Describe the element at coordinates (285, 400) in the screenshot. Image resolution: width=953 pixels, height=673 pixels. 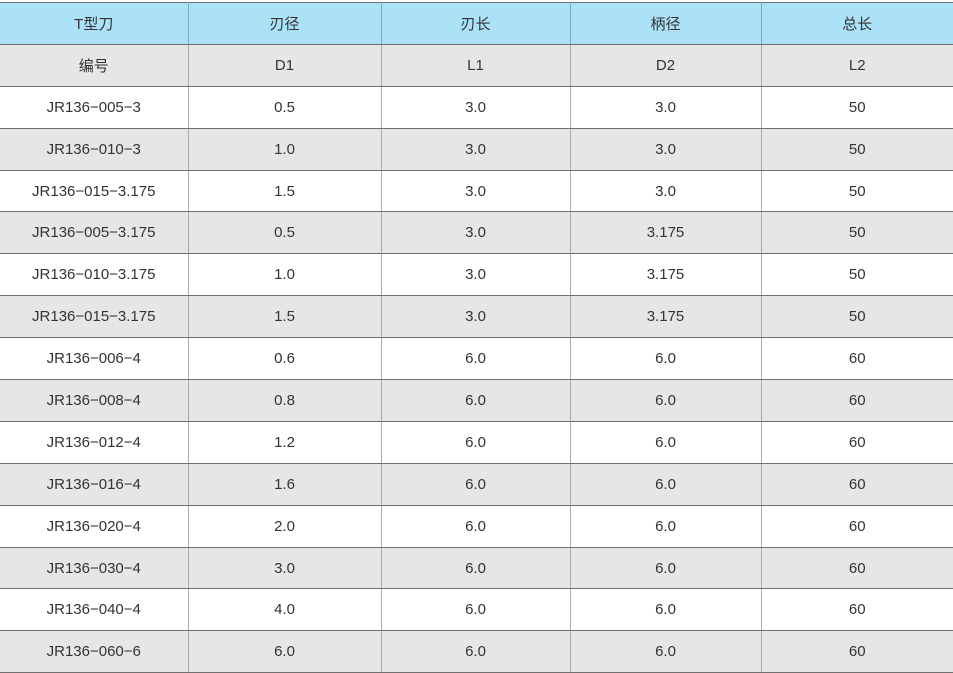
I see `value-cell: 0.8` at that location.